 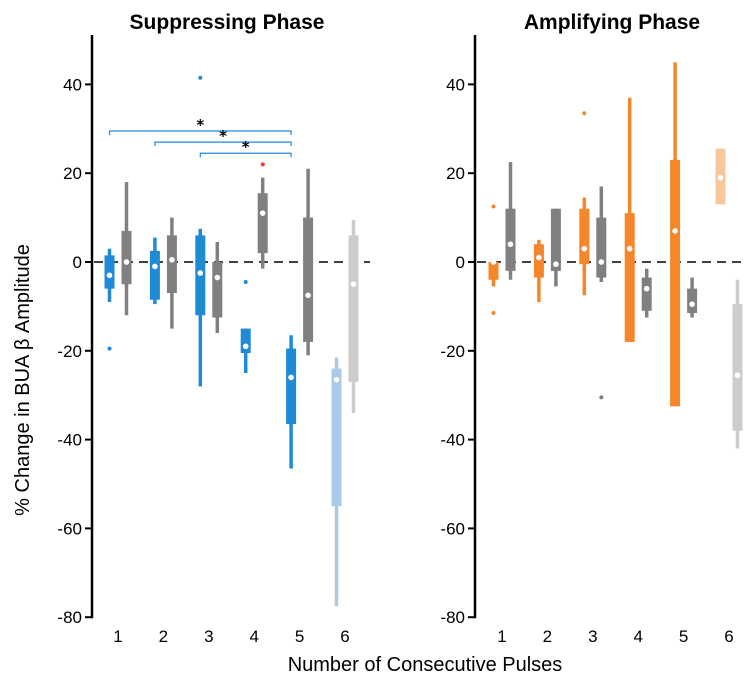 What do you see at coordinates (23, 380) in the screenshot?
I see `y-axis-label: % Change in BUA β Amplitude` at bounding box center [23, 380].